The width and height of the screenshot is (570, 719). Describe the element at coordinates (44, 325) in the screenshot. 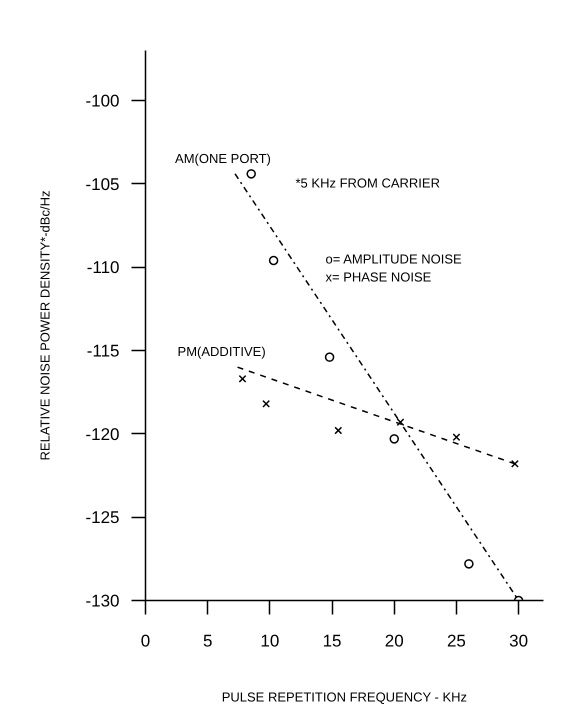

I see `y-axis-title: RELATIVE NOISE POWER DENSITY*-dBc/Hz` at that location.